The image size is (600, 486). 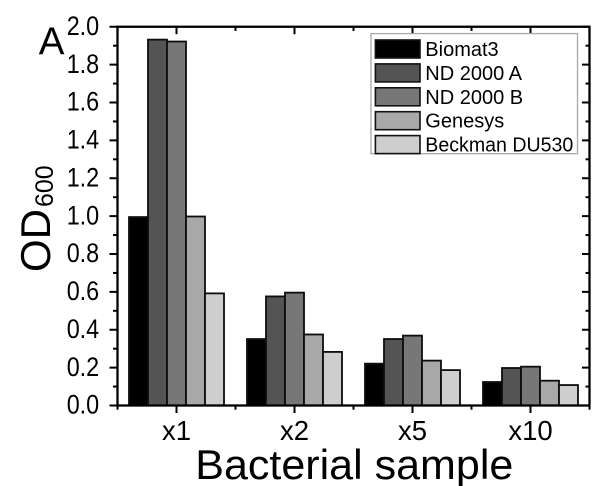 I want to click on svg-text: 0.4, so click(x=83, y=329).